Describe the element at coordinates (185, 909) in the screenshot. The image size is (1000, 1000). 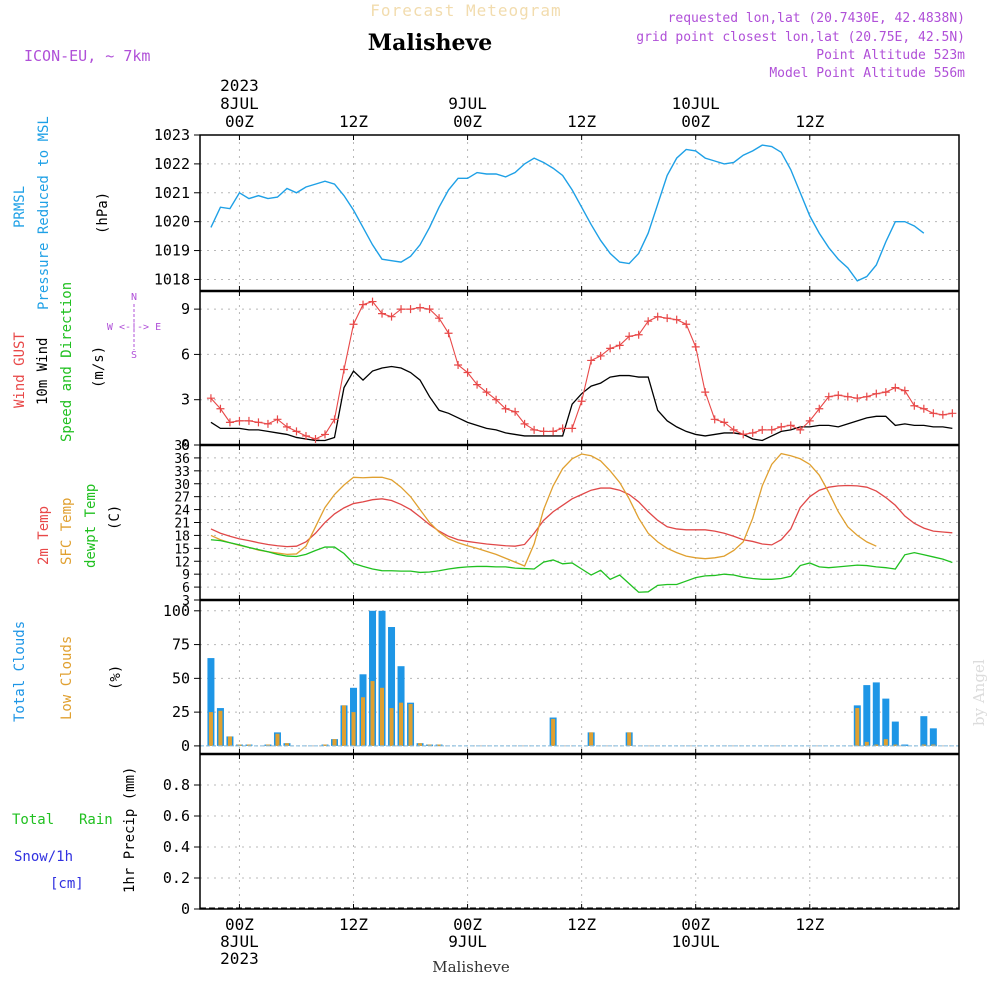
I see `precip-ytick-label: 0` at that location.